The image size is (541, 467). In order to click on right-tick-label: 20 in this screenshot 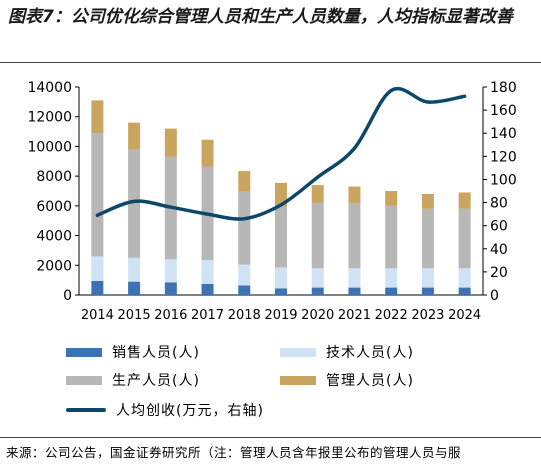, I will do `click(499, 273)`.